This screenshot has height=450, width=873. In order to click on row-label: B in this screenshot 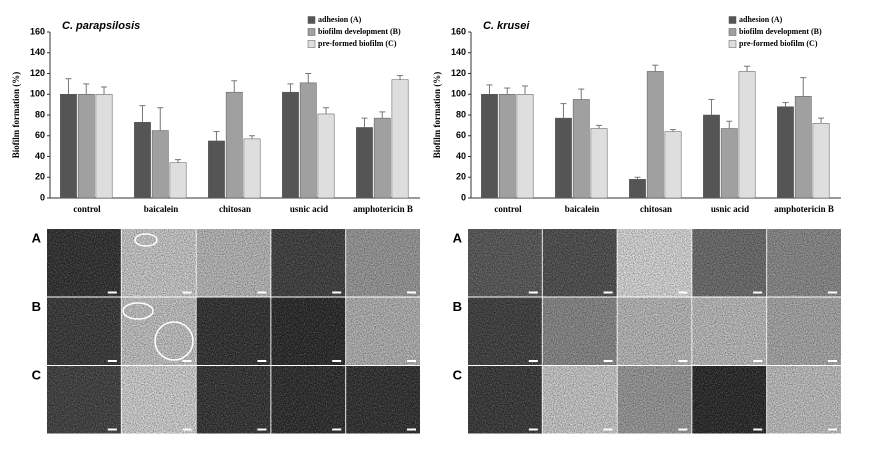, I will do `click(36, 306)`.